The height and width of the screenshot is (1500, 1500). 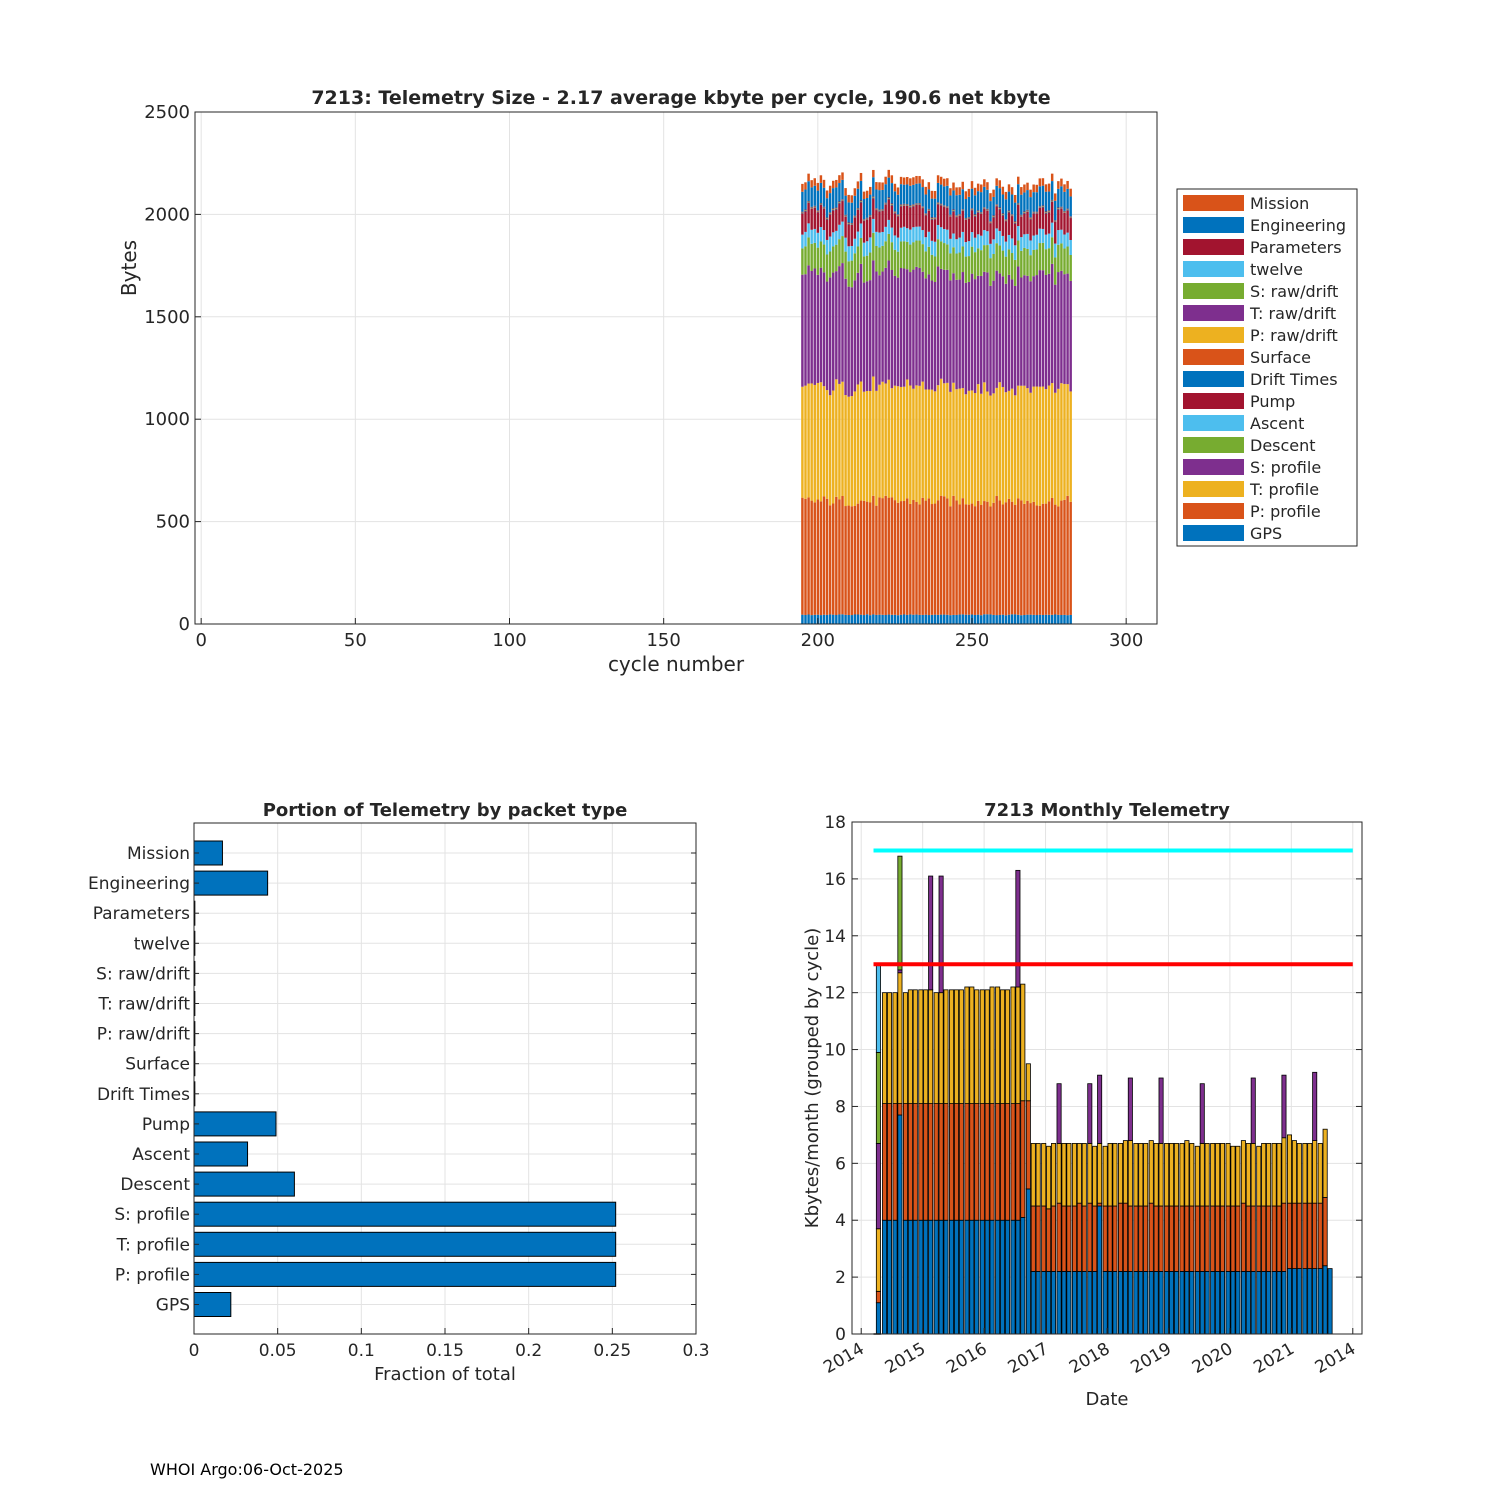 What do you see at coordinates (200, 640) in the screenshot?
I see `x-tick-label: 0` at bounding box center [200, 640].